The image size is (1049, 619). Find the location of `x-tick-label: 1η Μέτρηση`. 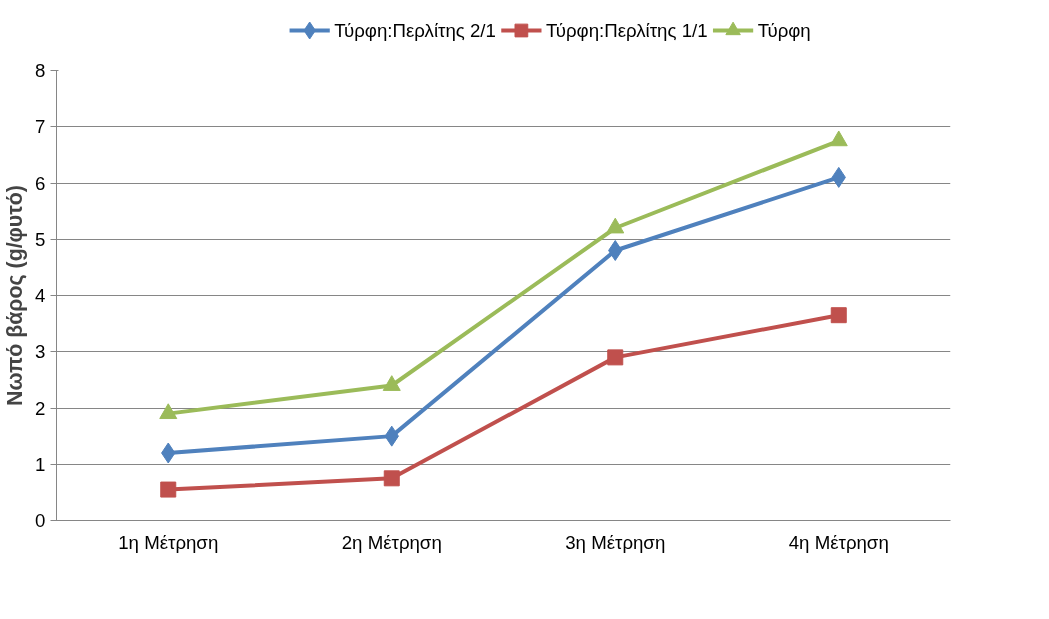

x-tick-label: 1η Μέτρηση is located at coordinates (168, 542).